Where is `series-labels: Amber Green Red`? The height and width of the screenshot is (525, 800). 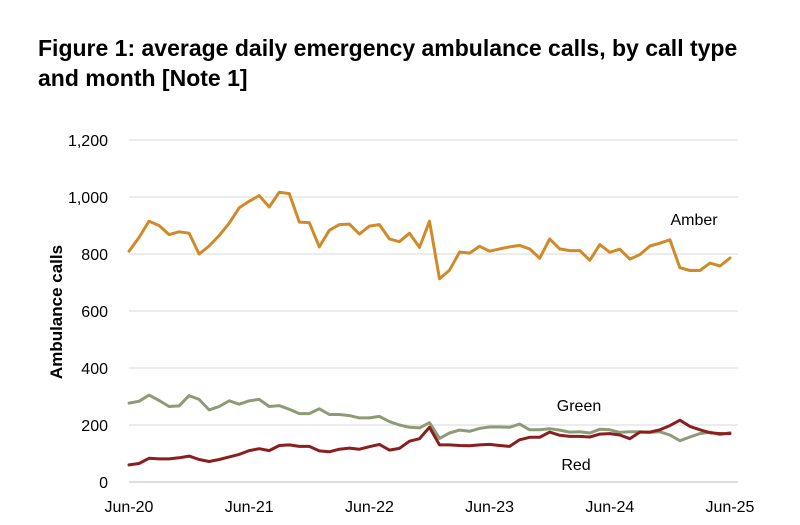
series-labels: Amber Green Red is located at coordinates (637, 343).